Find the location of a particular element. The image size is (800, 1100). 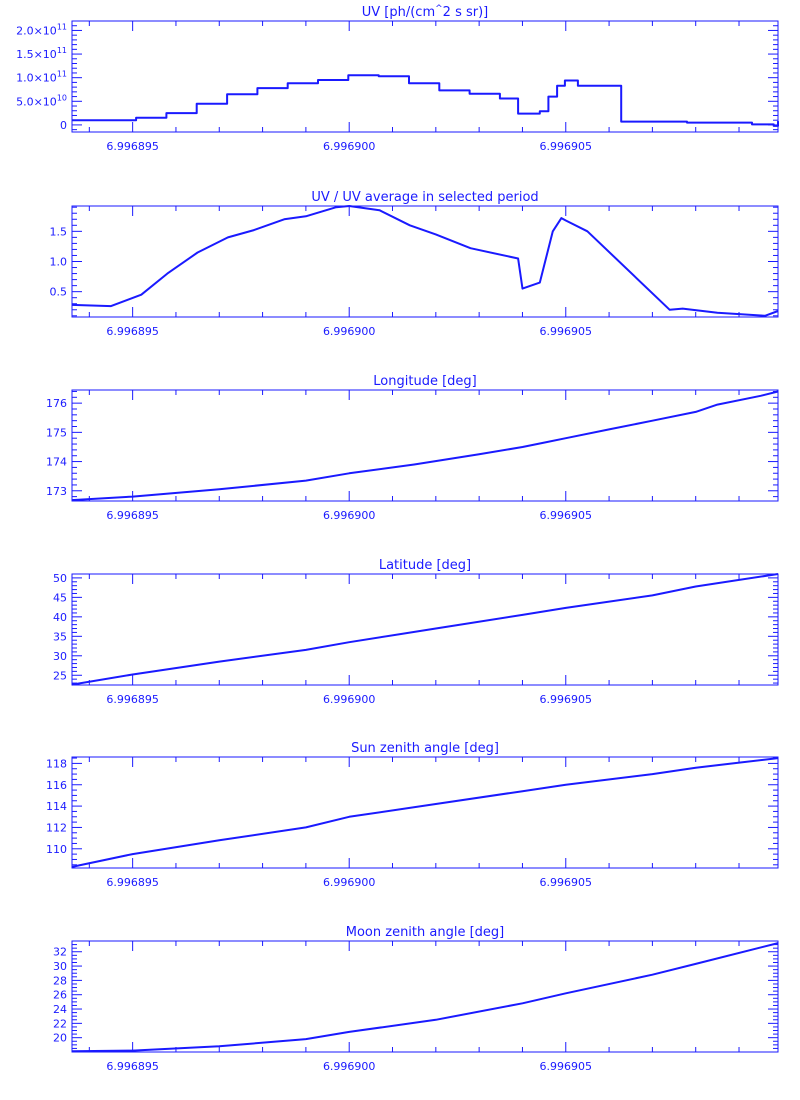

y-tick-label: 20 is located at coordinates (60, 1038).